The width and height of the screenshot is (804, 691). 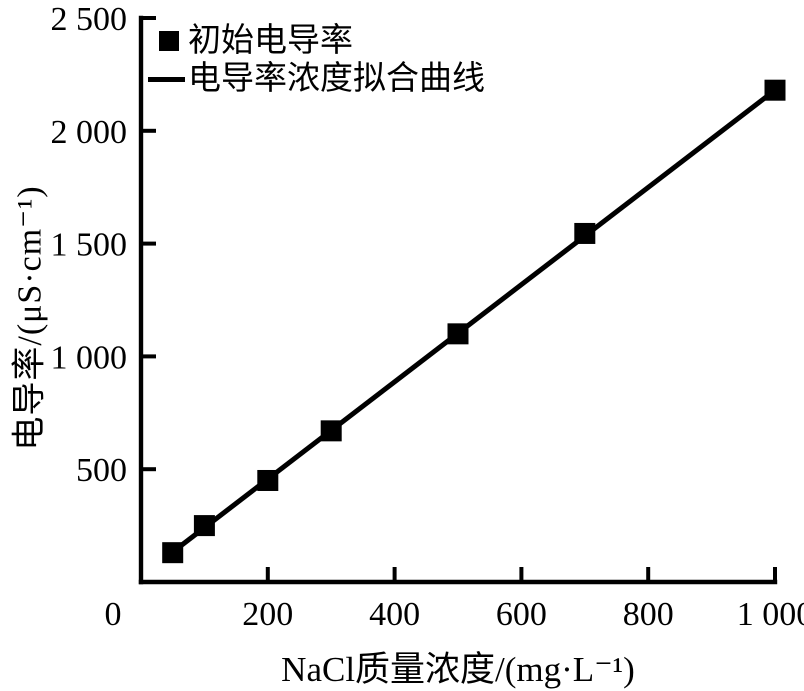 I want to click on x-tick-label: 200, so click(x=267, y=614).